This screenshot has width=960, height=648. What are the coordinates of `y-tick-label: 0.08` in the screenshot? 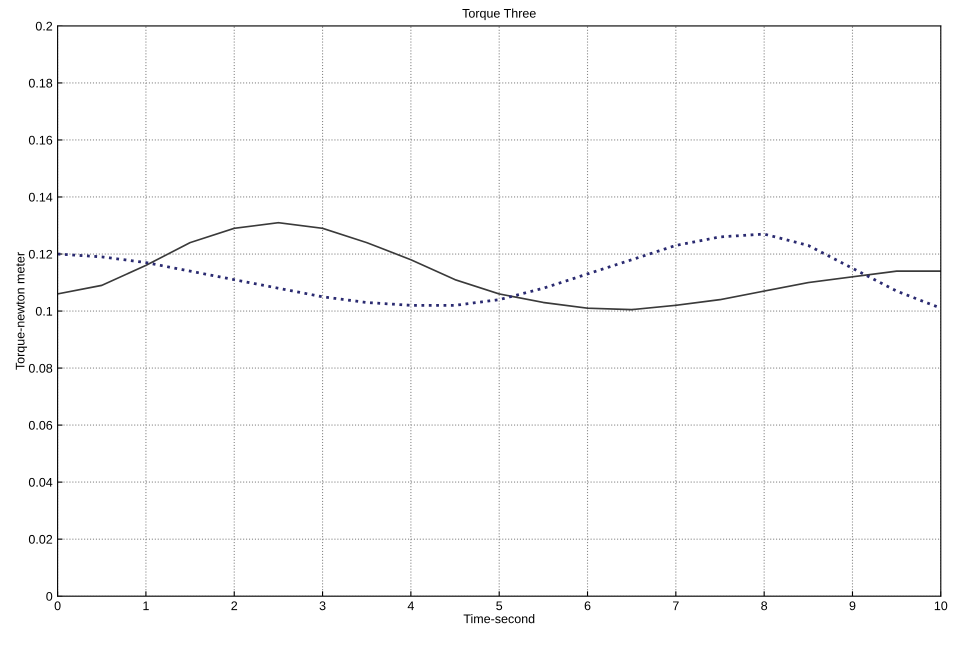 It's located at (40, 368).